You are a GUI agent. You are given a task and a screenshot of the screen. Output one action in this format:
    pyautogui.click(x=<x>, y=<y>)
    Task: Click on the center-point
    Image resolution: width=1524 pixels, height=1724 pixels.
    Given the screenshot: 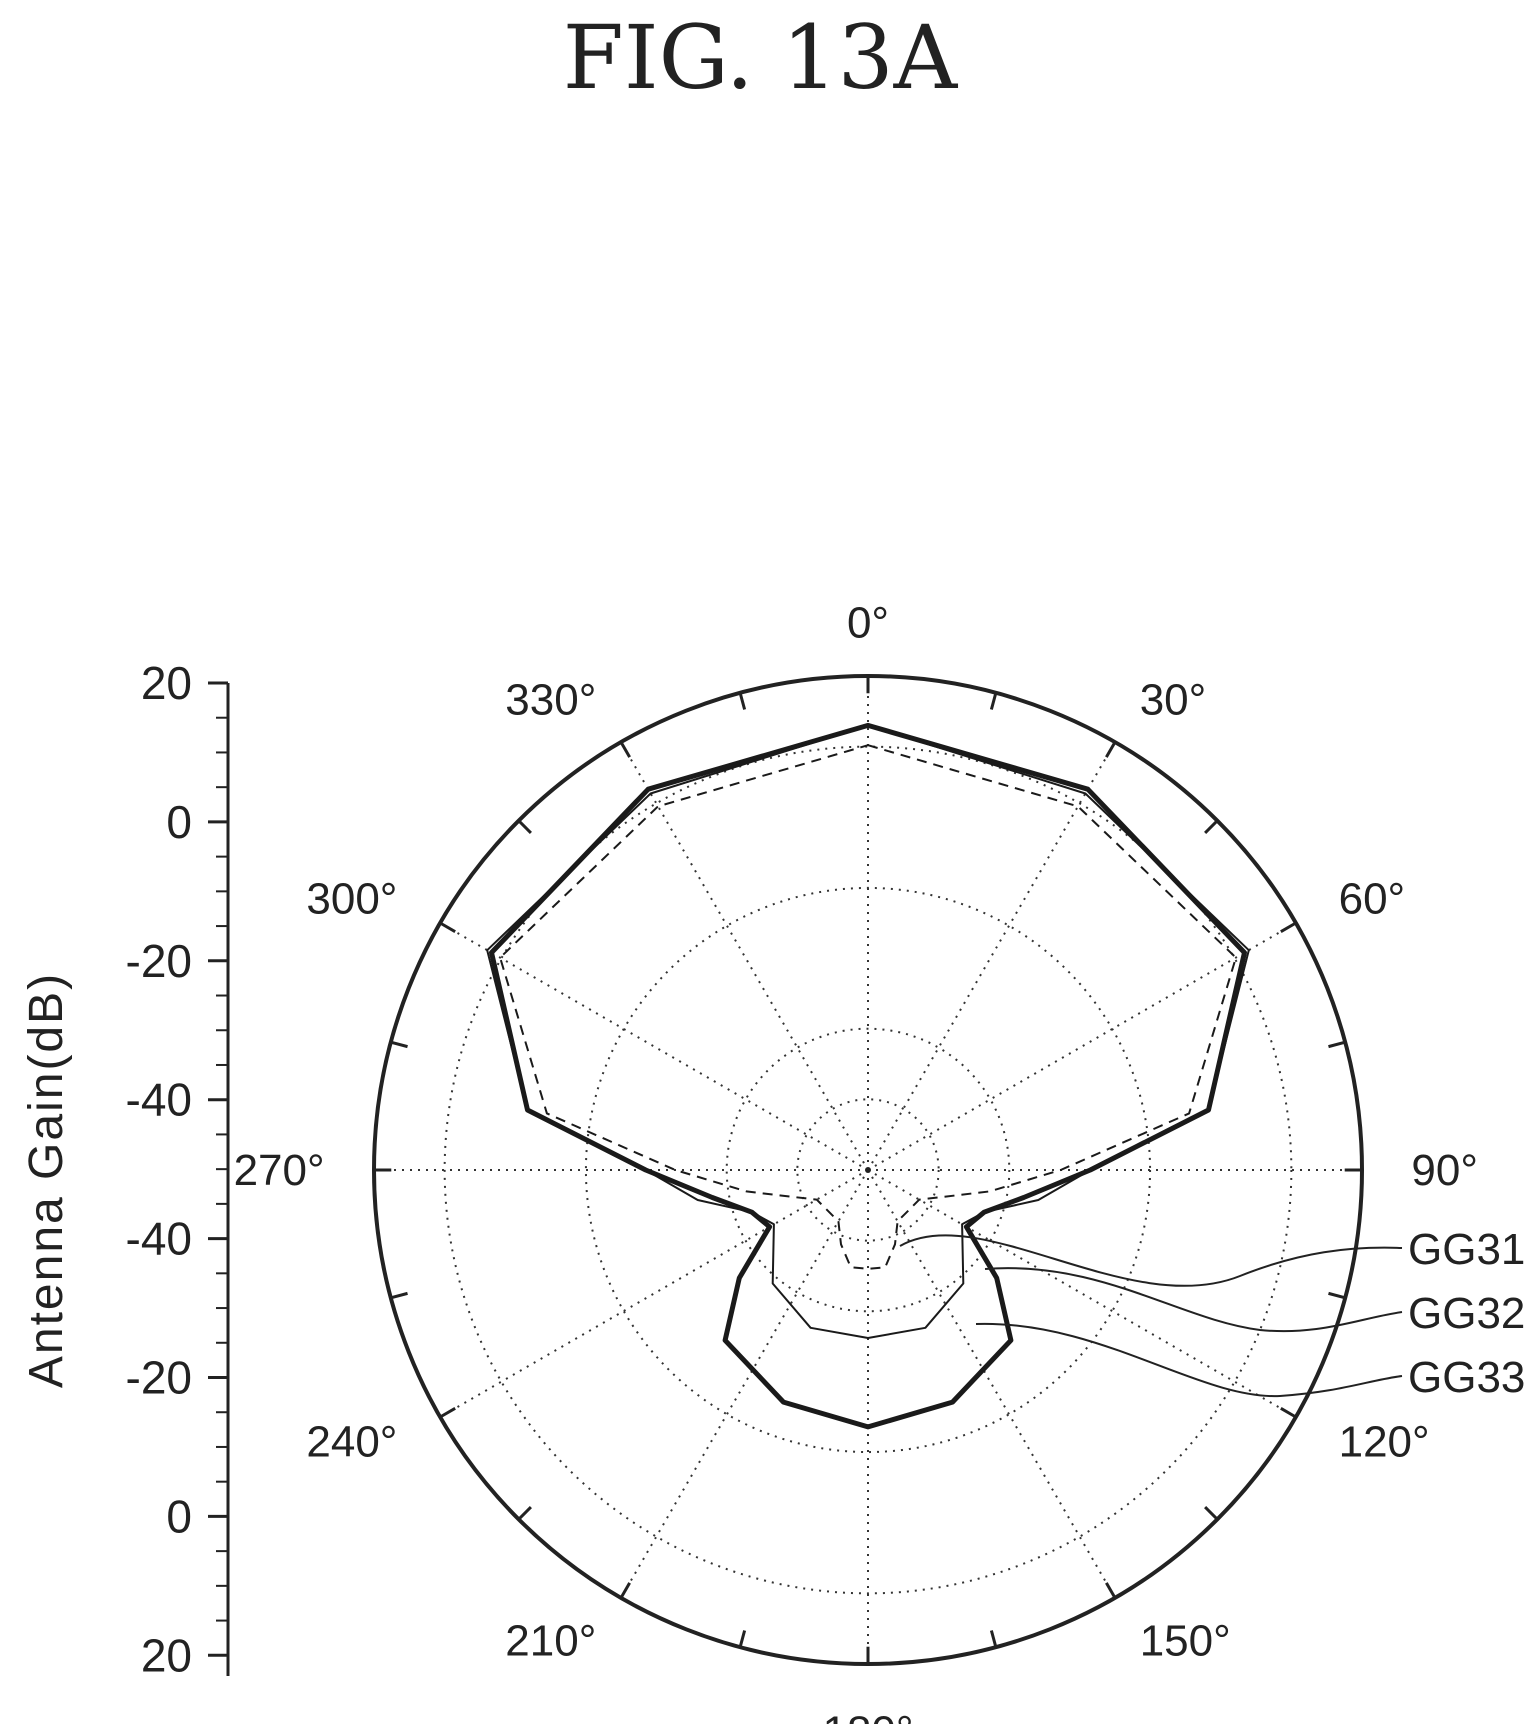 What is the action you would take?
    pyautogui.click(x=868, y=1170)
    